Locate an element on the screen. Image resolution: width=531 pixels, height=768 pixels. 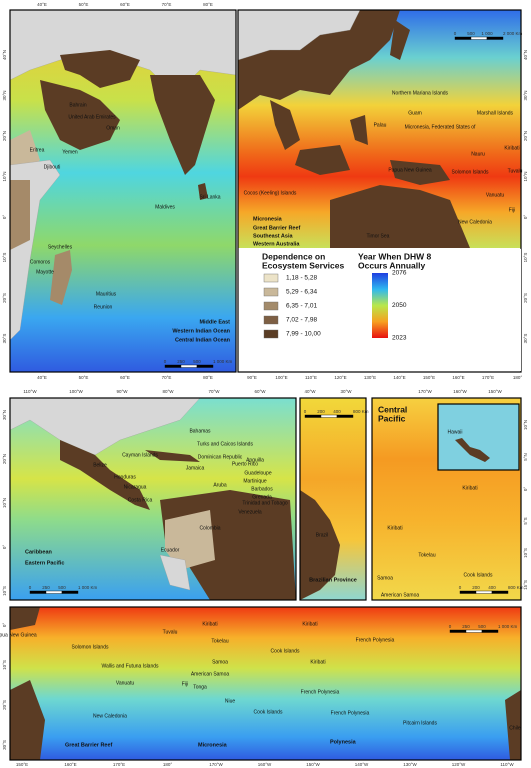
legend-title: Year When DHW 8 is located at coordinates (394, 256).